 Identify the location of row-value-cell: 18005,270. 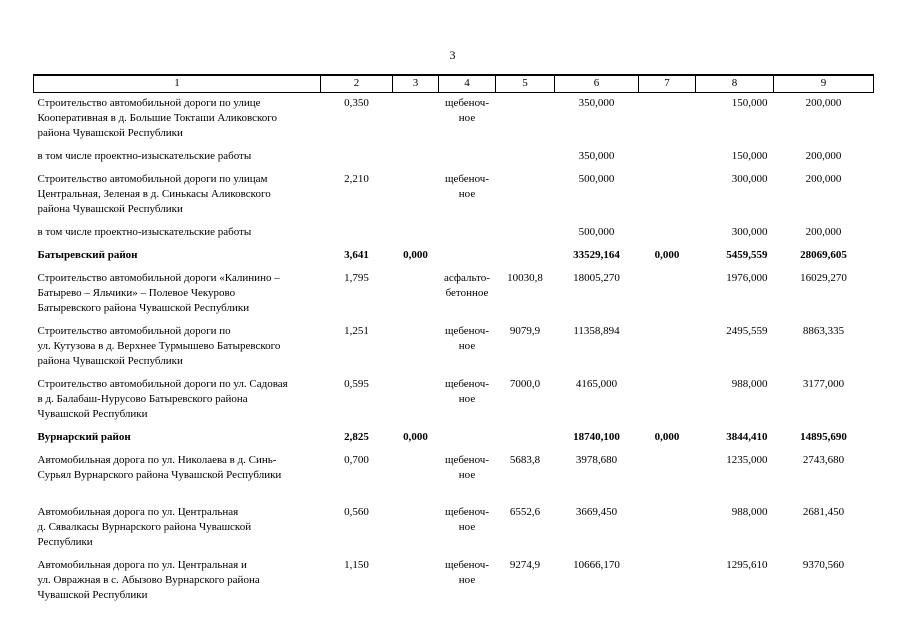
(596, 278).